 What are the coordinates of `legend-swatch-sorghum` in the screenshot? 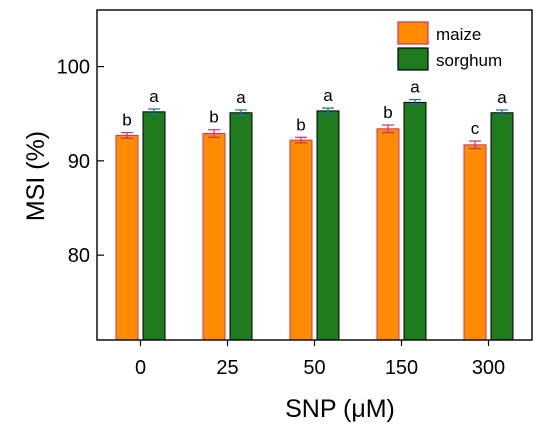 It's located at (413, 59).